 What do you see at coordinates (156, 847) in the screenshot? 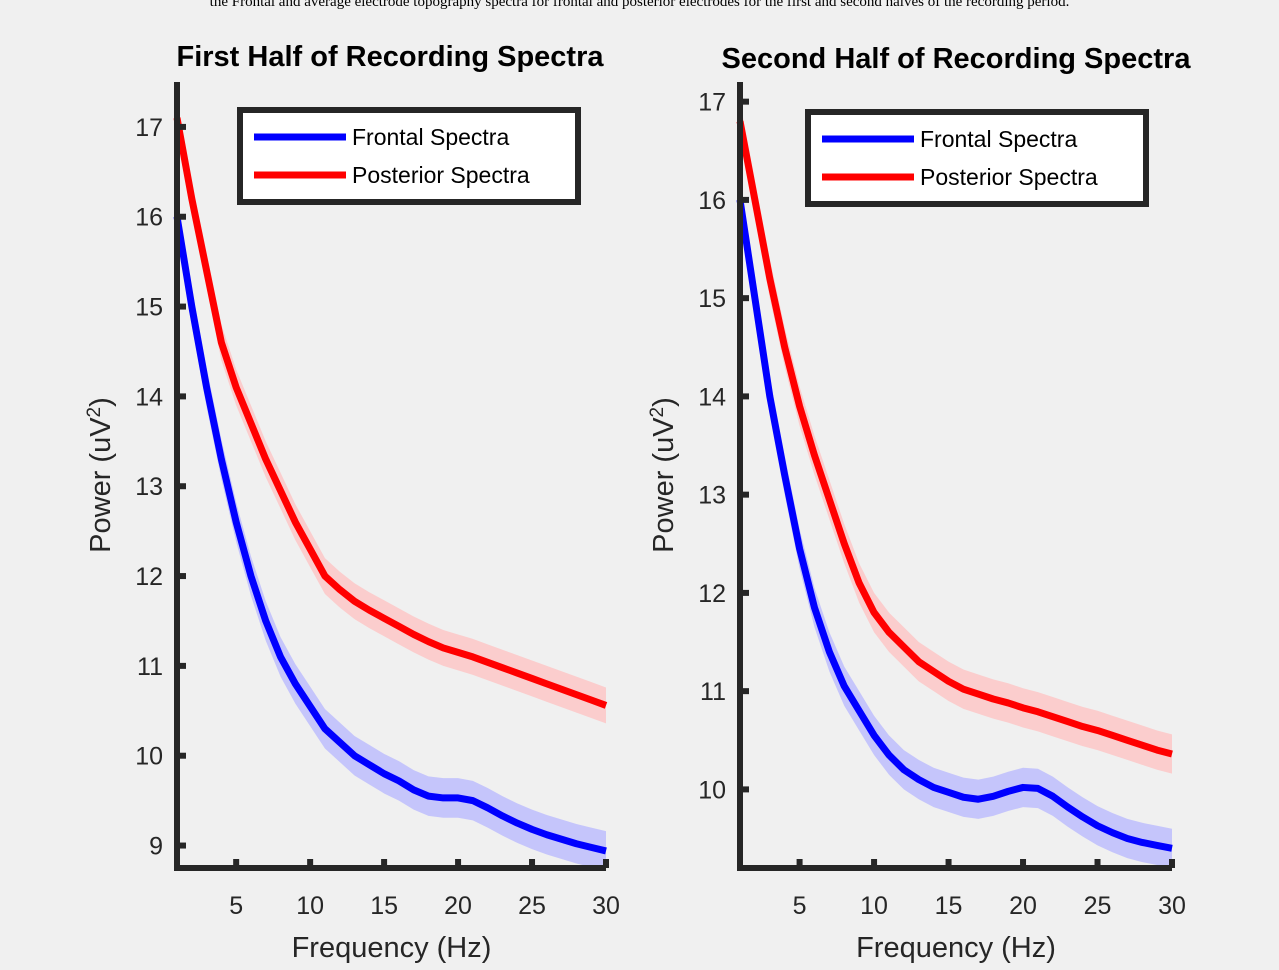
I see `y-tick-label: 9` at bounding box center [156, 847].